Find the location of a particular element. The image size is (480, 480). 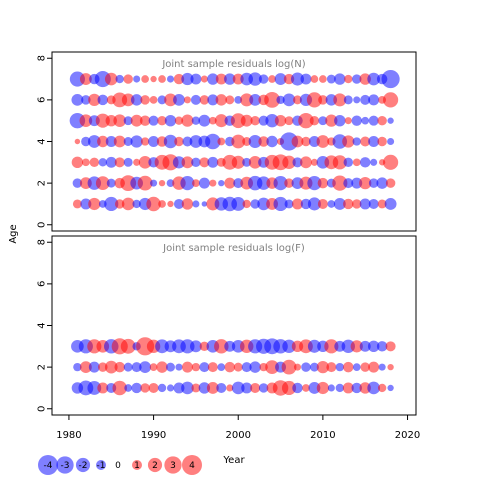

y-tick-label: 2 is located at coordinates (42, 367).